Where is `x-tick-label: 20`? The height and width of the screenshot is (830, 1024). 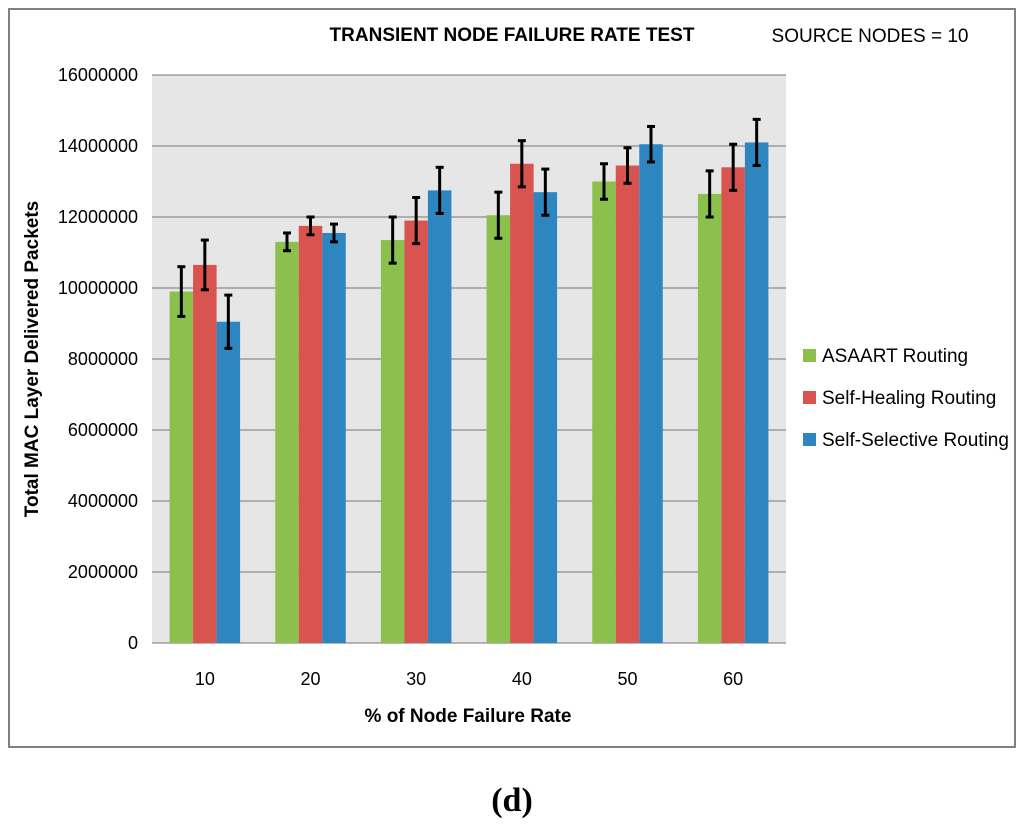 x-tick-label: 20 is located at coordinates (310, 679).